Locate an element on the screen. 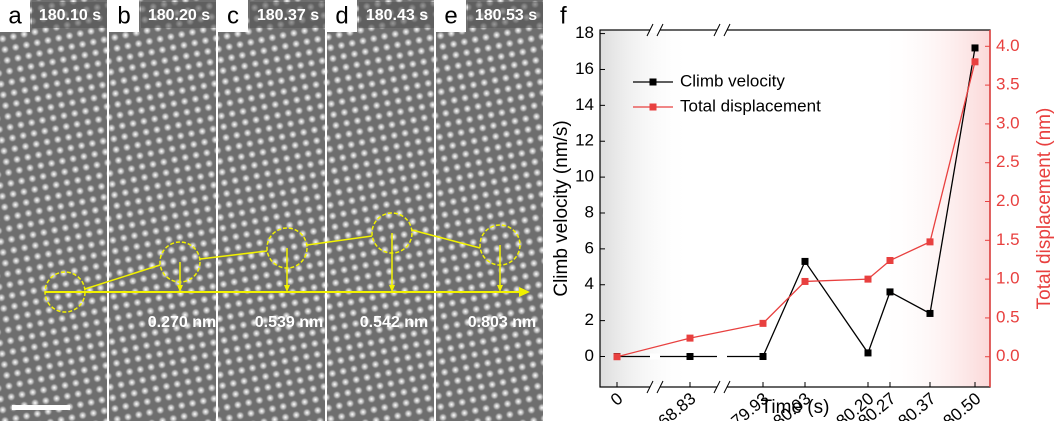  time-label: 180.20 s is located at coordinates (179, 15).